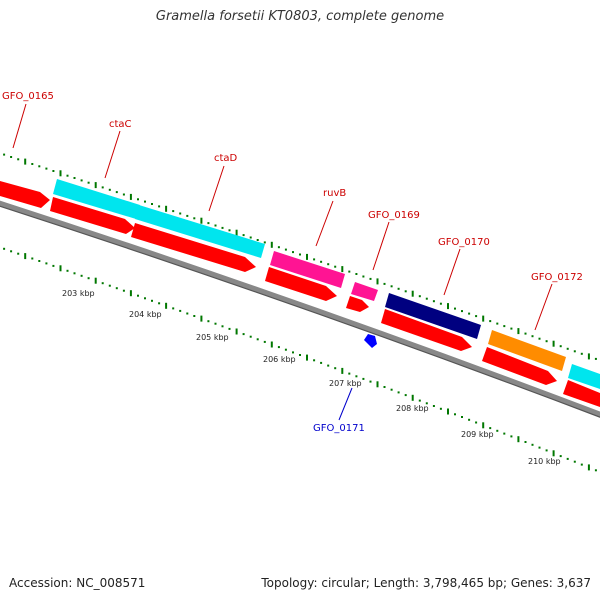 This screenshot has width=600, height=600. Describe the element at coordinates (226, 158) in the screenshot. I see `gene-label-ctaD: ctaD` at that location.